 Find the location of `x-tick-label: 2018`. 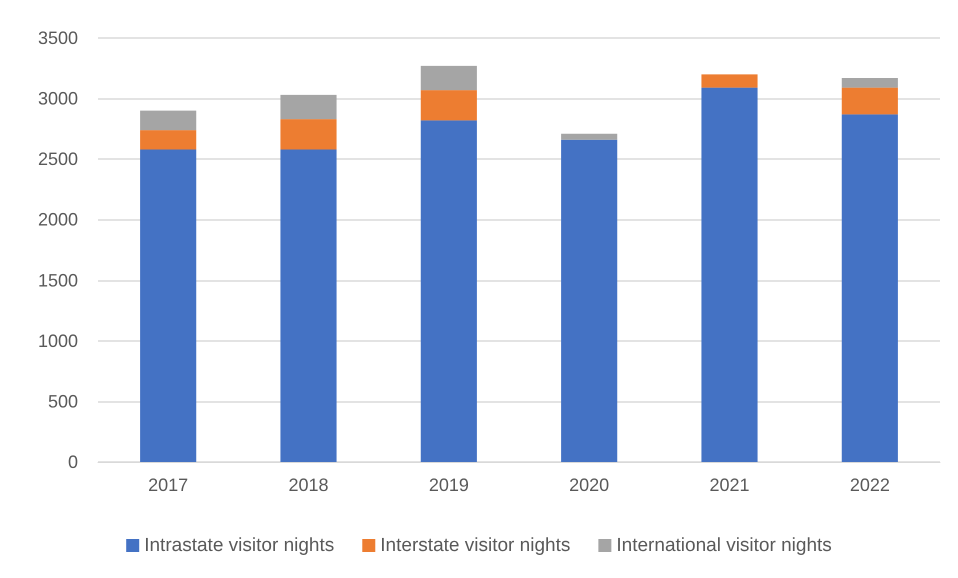

x-tick-label: 2018 is located at coordinates (308, 485).